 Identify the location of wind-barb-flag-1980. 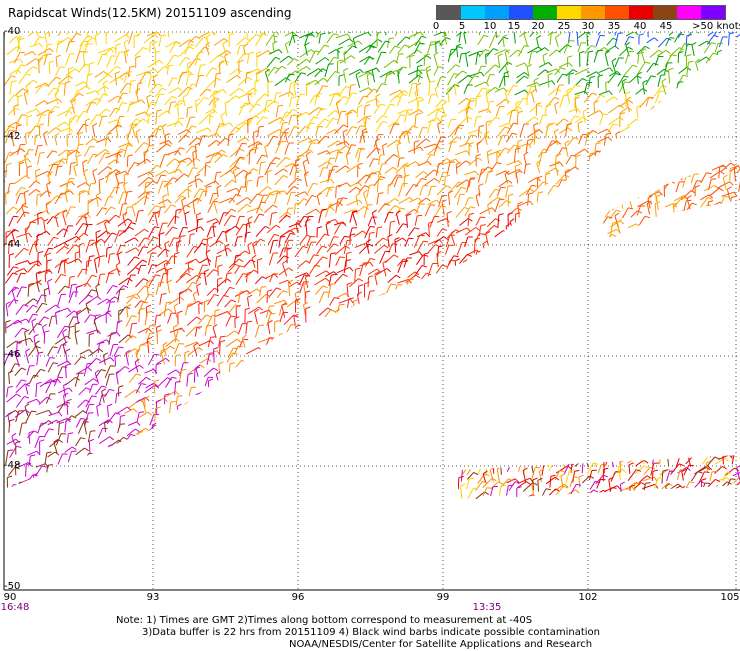
(568, 286).